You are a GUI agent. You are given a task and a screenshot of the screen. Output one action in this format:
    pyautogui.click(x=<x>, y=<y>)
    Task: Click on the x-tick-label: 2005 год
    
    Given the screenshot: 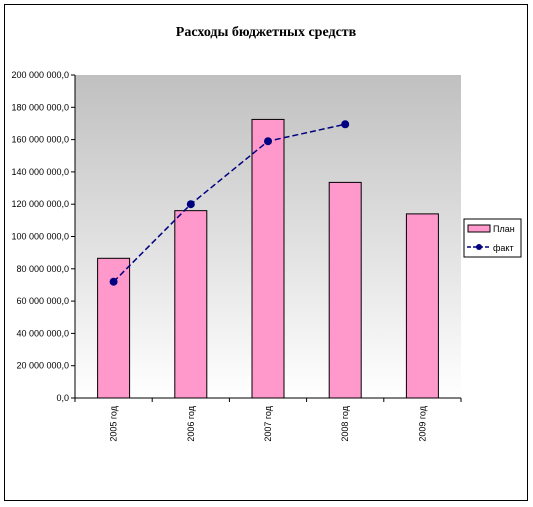 What is the action you would take?
    pyautogui.click(x=114, y=423)
    